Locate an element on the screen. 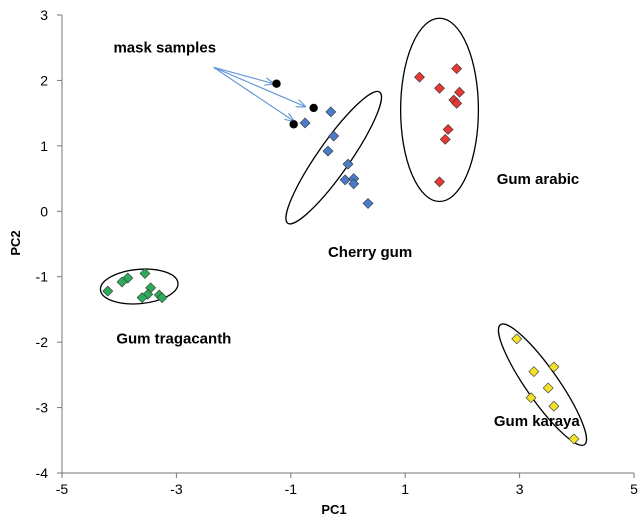  y-tick-label: -2 is located at coordinates (42, 342).